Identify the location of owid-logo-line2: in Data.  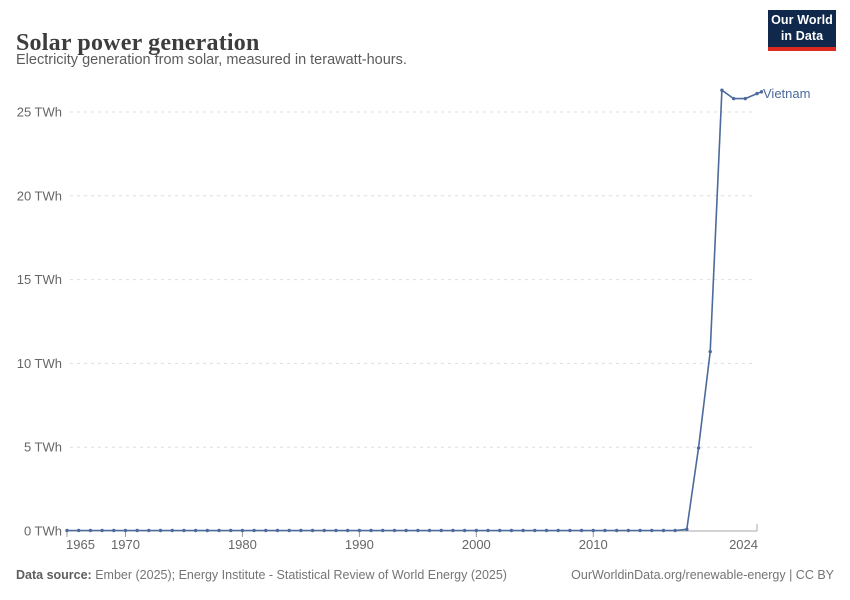
(802, 35).